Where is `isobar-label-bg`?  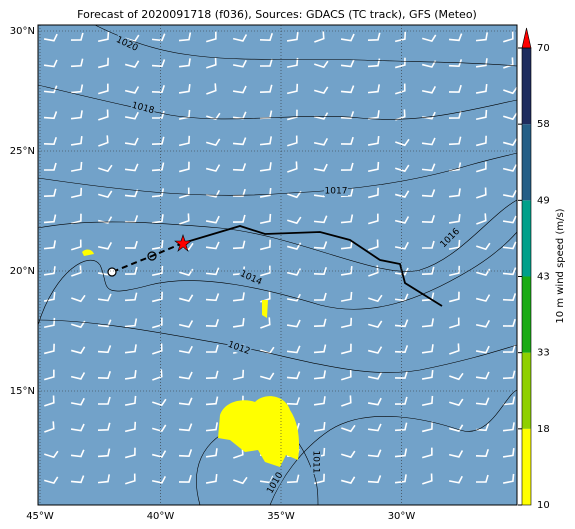 isobar-label-bg is located at coordinates (251, 278).